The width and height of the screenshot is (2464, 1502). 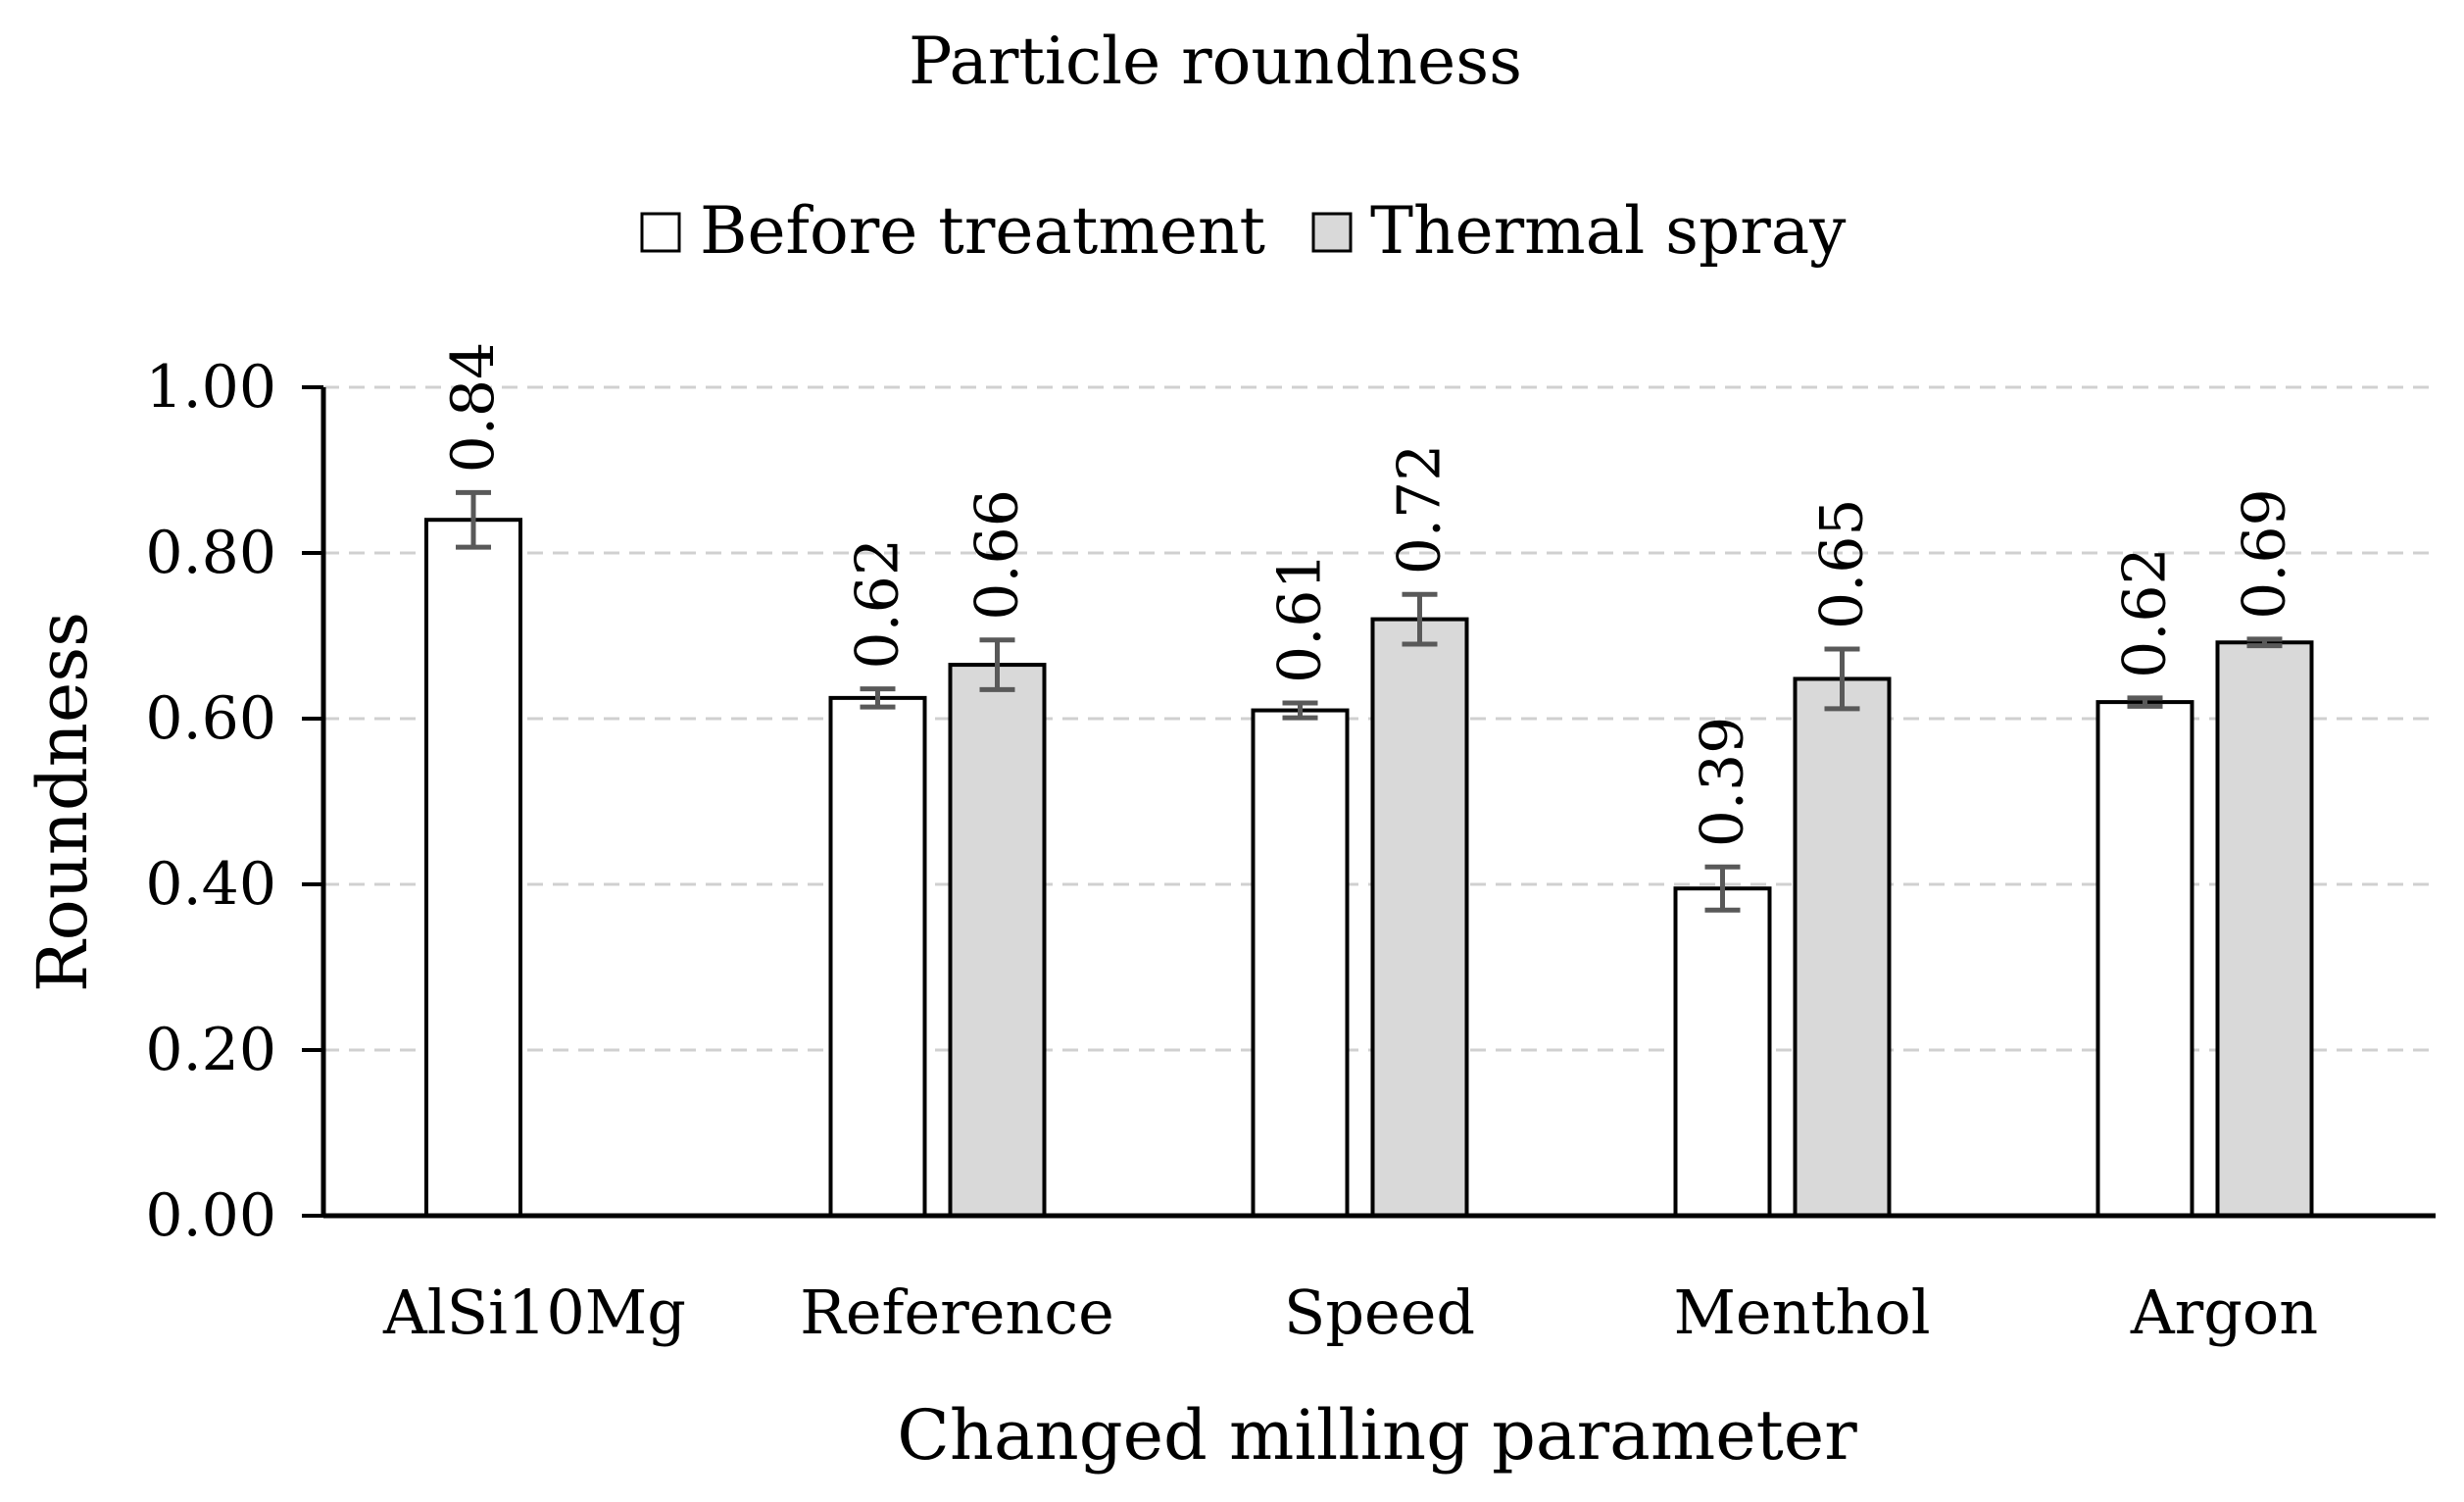 I want to click on y-tick-labels: 0.00 0.20 0.40 0.60 0.80 1.00, so click(x=210, y=801).